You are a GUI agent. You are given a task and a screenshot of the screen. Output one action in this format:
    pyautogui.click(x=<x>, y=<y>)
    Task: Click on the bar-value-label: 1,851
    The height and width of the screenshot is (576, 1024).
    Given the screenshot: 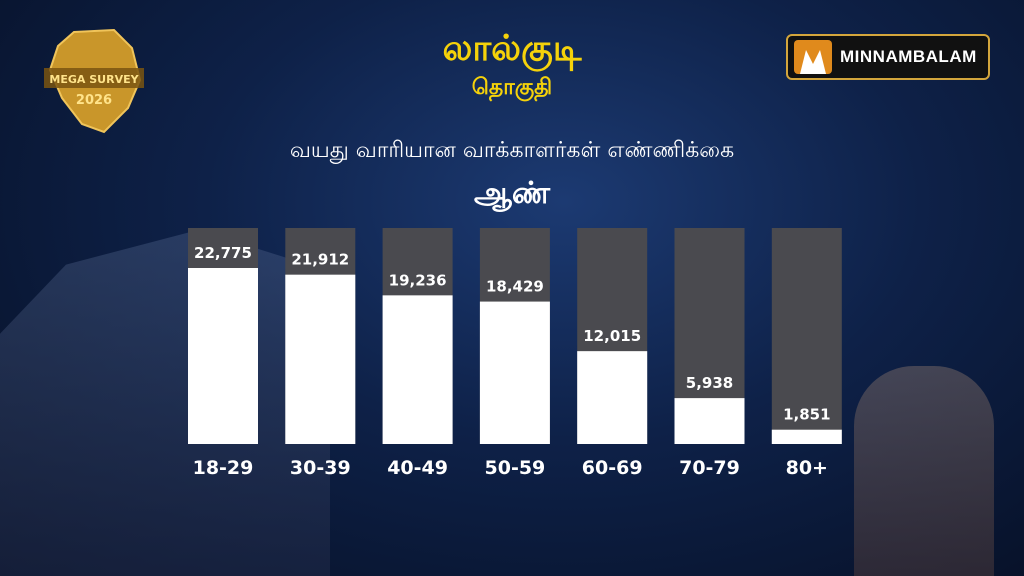 What is the action you would take?
    pyautogui.click(x=806, y=415)
    